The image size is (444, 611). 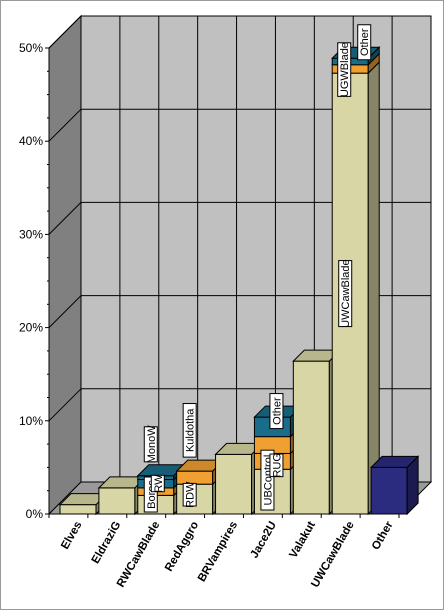 I want to click on segment-label-text: Kuldotha, so click(x=191, y=430).